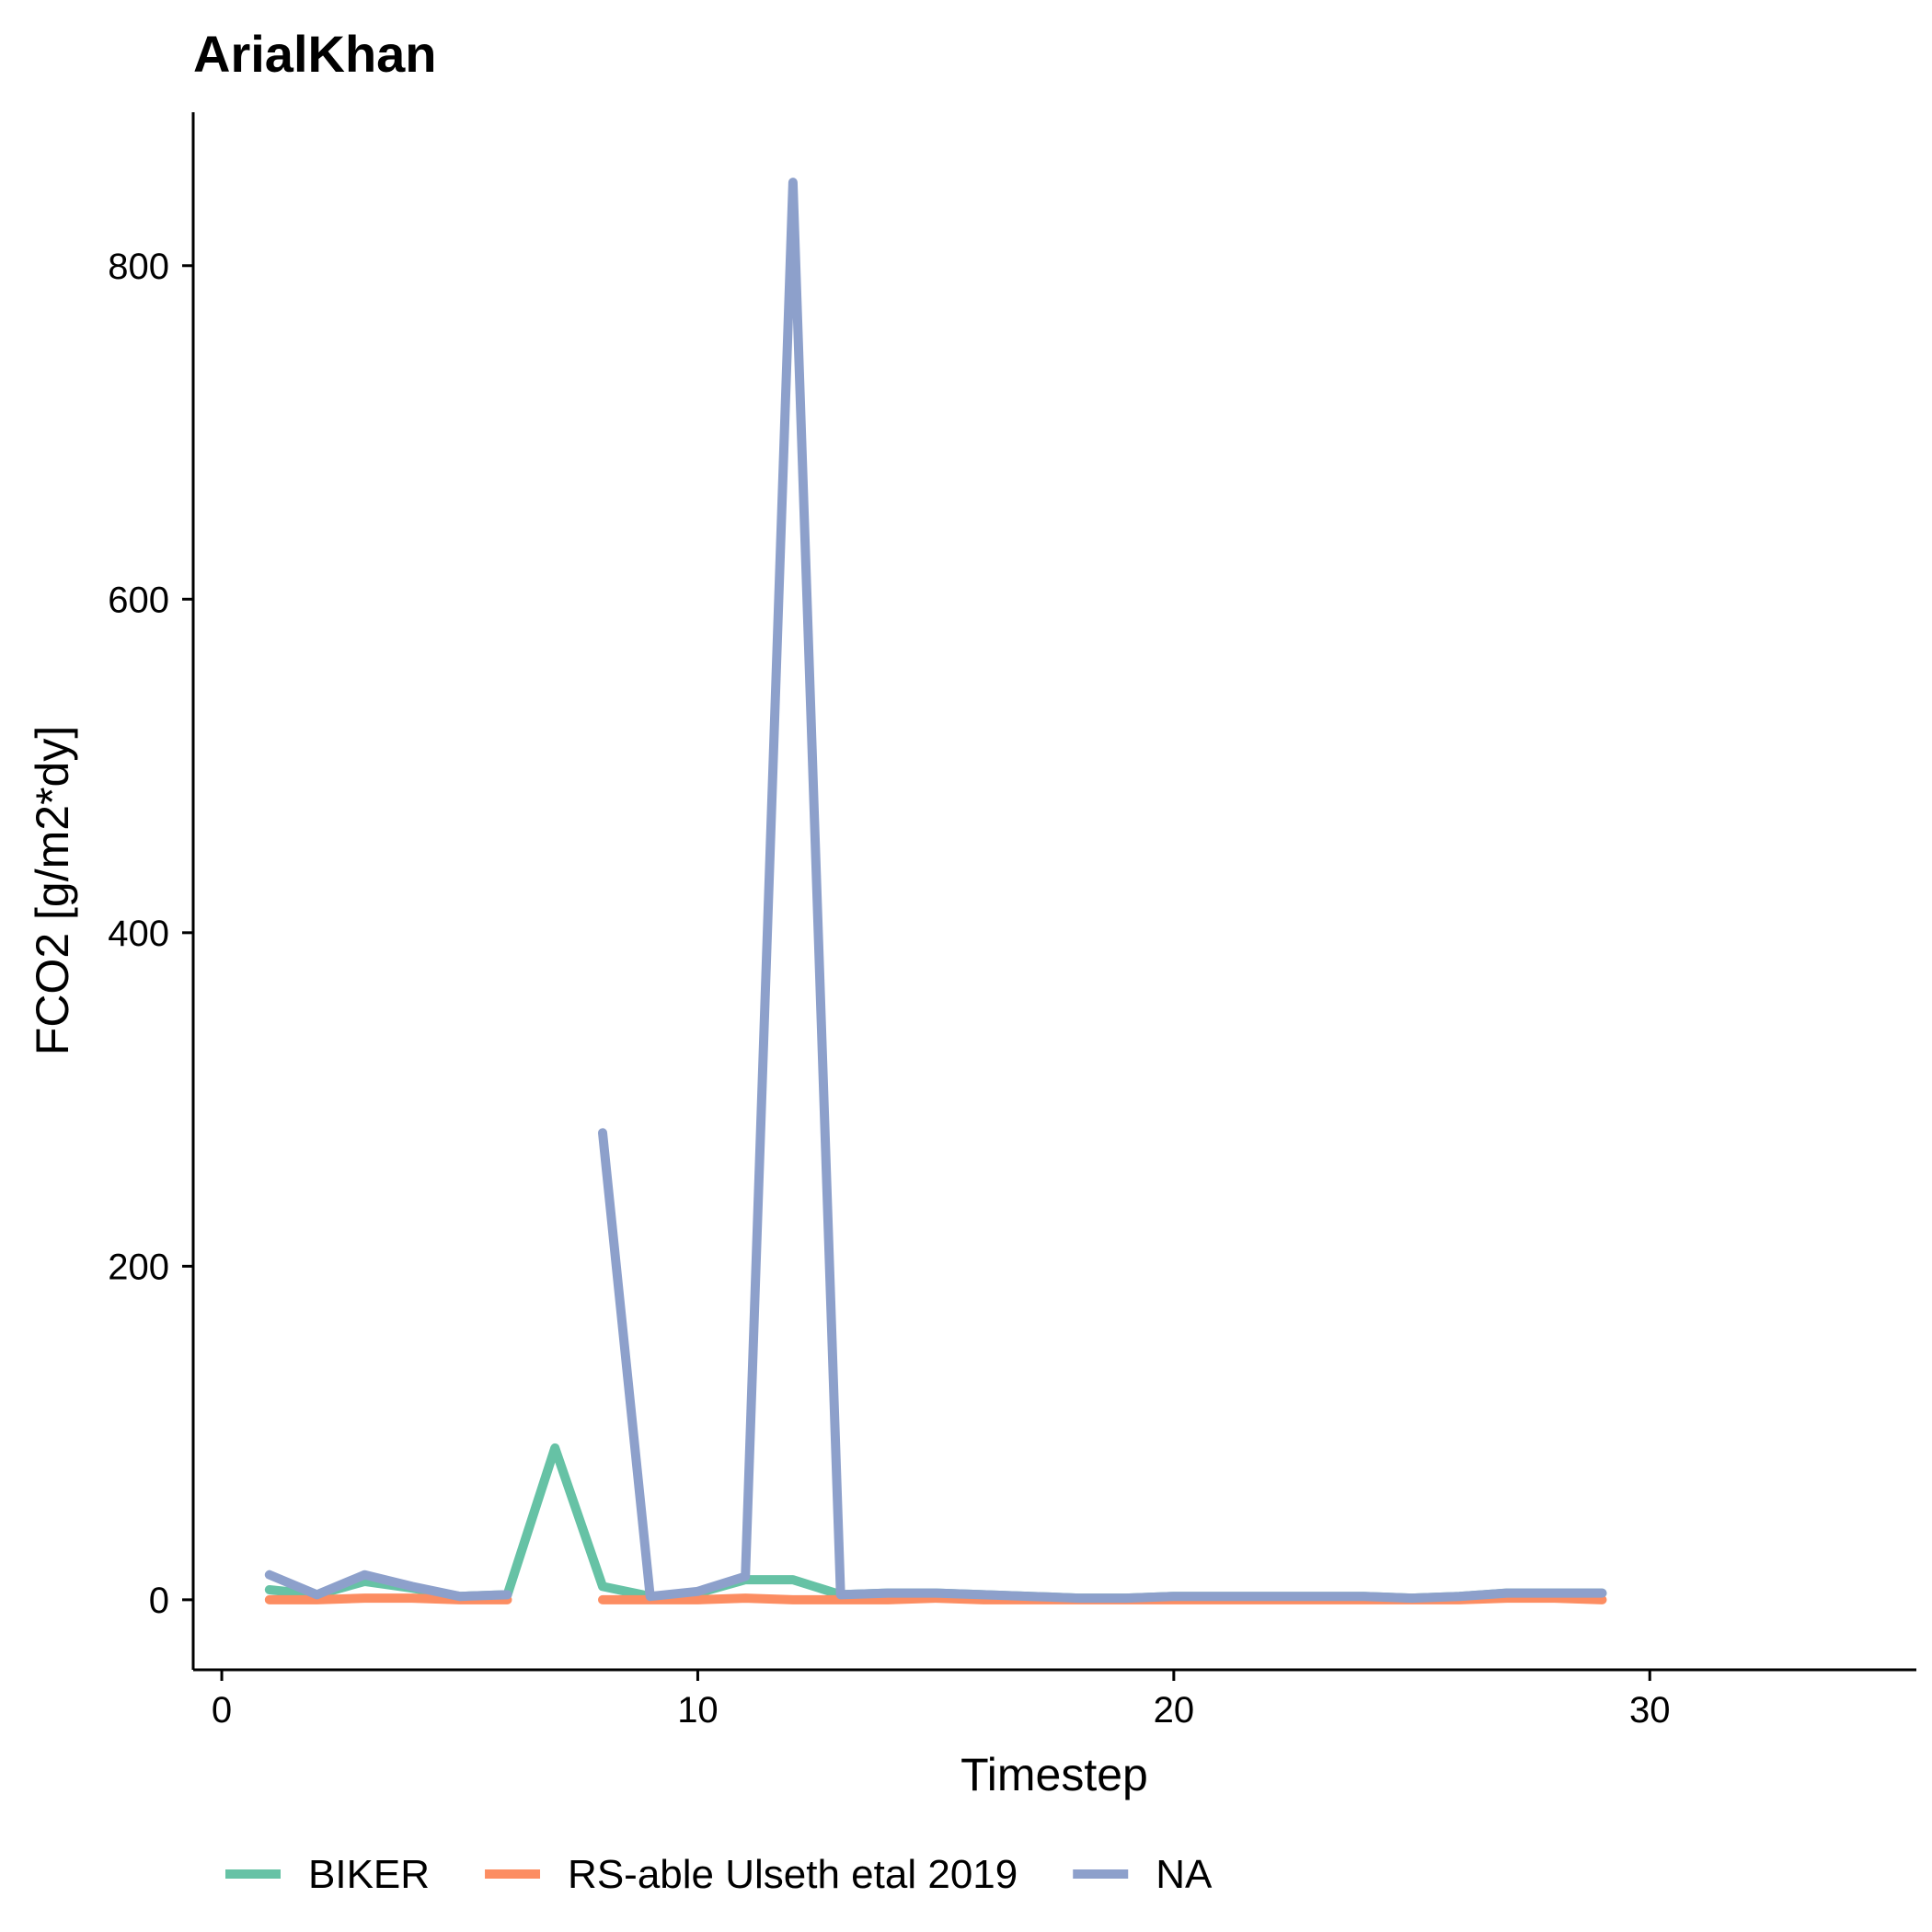  I want to click on legend-label-biker: BIKER, so click(369, 1874).